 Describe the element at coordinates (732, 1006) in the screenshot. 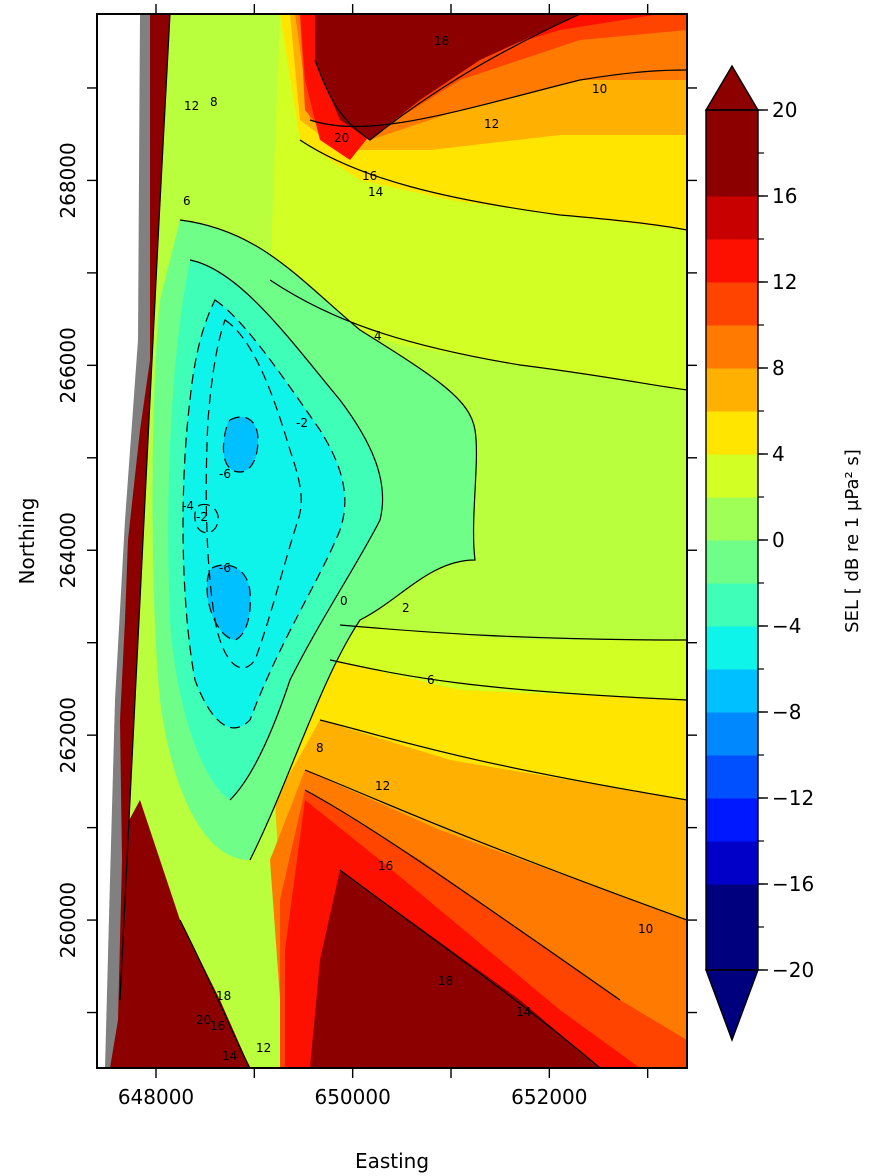

I see `colorbar-extend-min` at that location.